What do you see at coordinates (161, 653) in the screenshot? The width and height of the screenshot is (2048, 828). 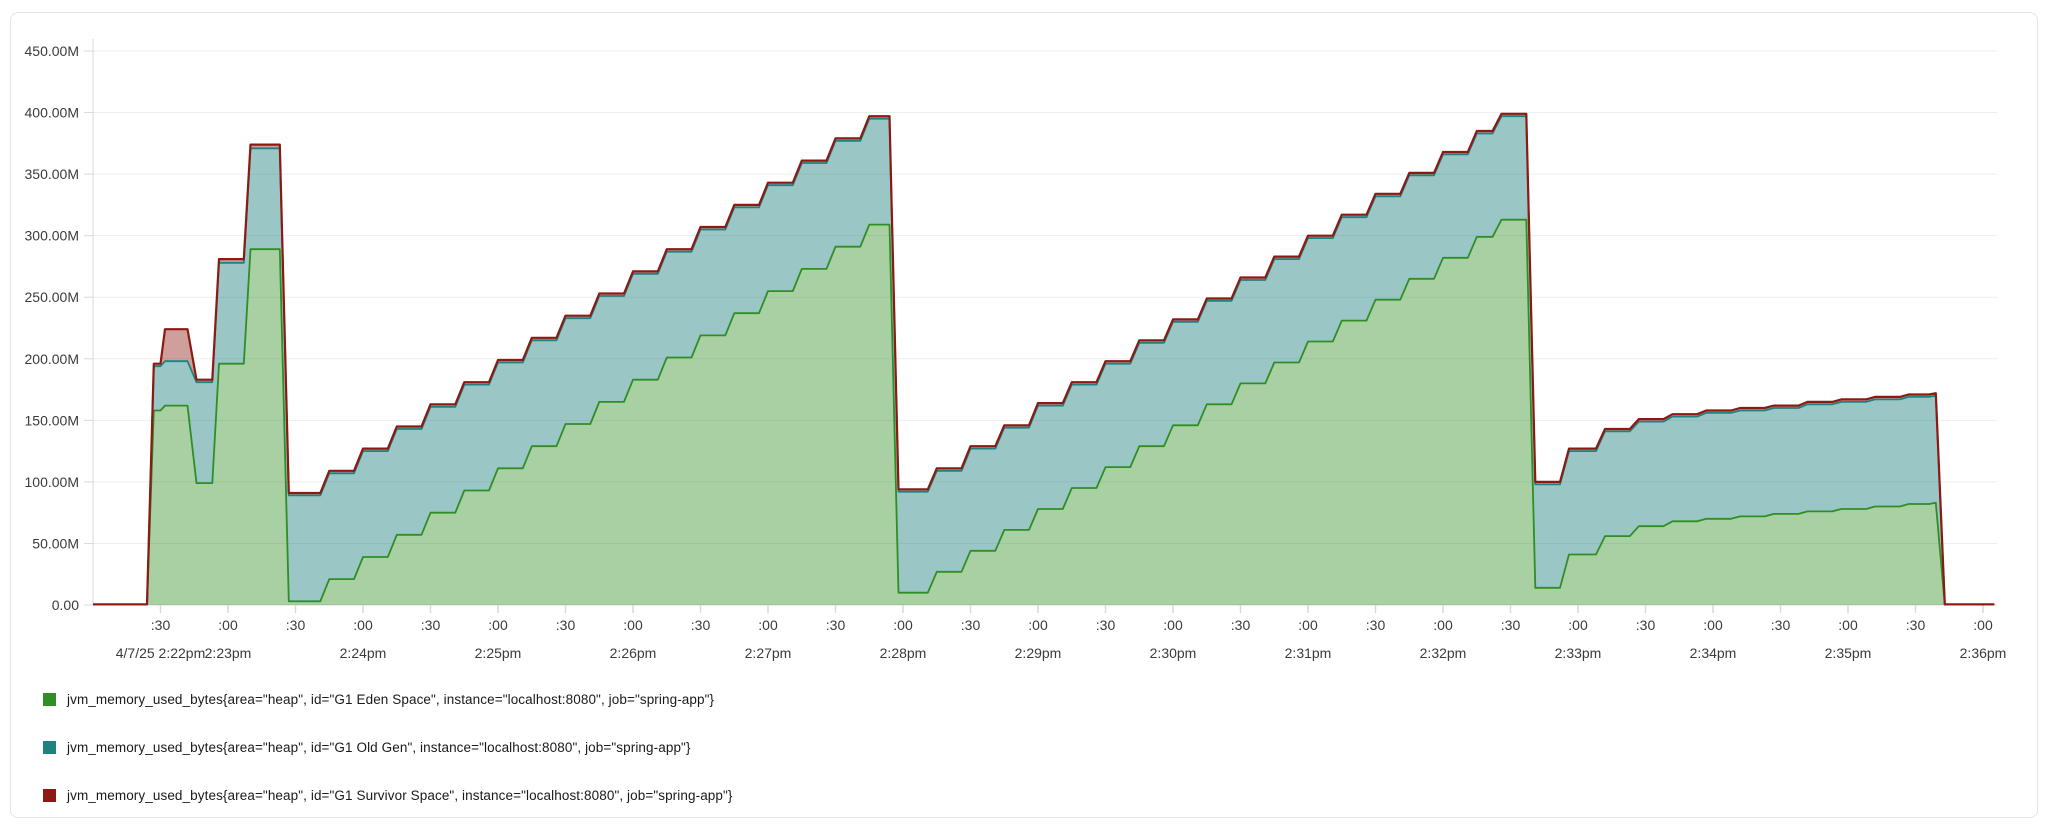 I see `x-minute-label: 4/7/25 2:22pm` at bounding box center [161, 653].